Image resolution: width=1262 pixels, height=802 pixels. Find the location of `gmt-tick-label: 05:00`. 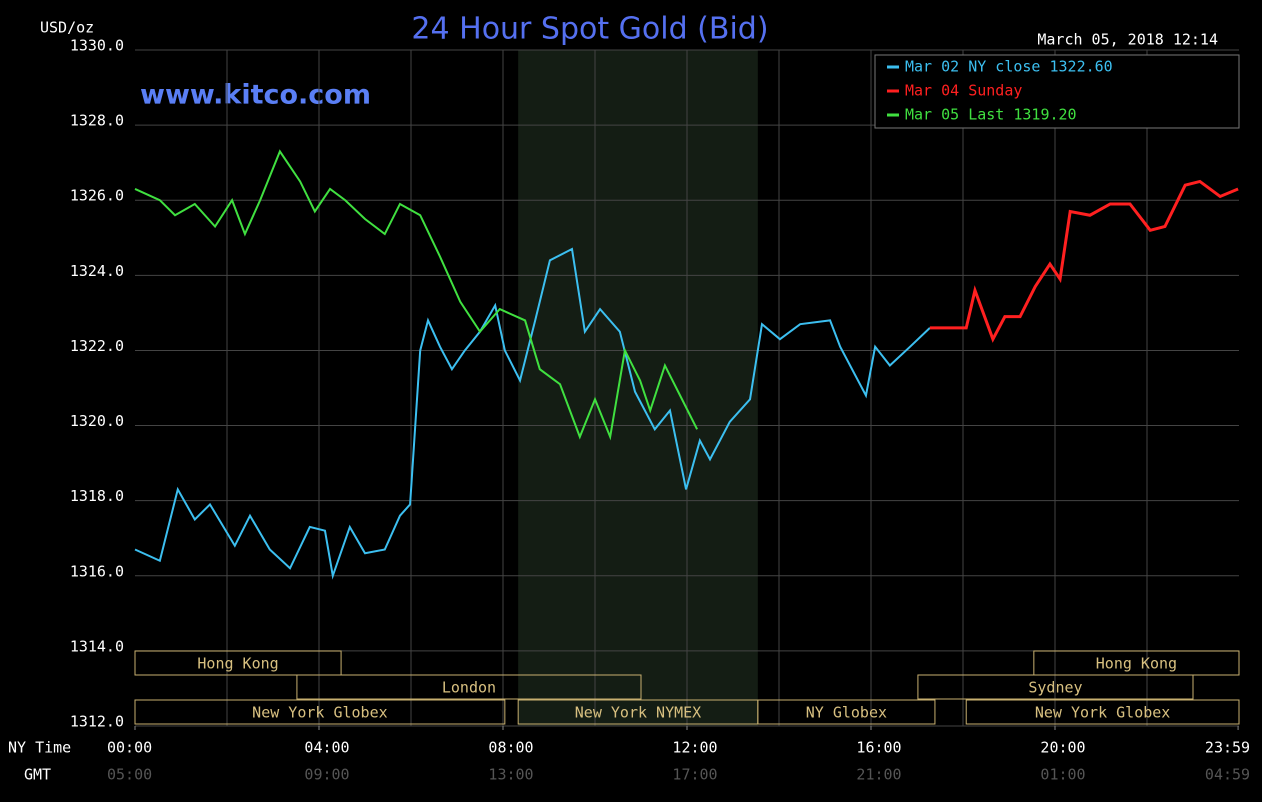

gmt-tick-label: 05:00 is located at coordinates (129, 775).